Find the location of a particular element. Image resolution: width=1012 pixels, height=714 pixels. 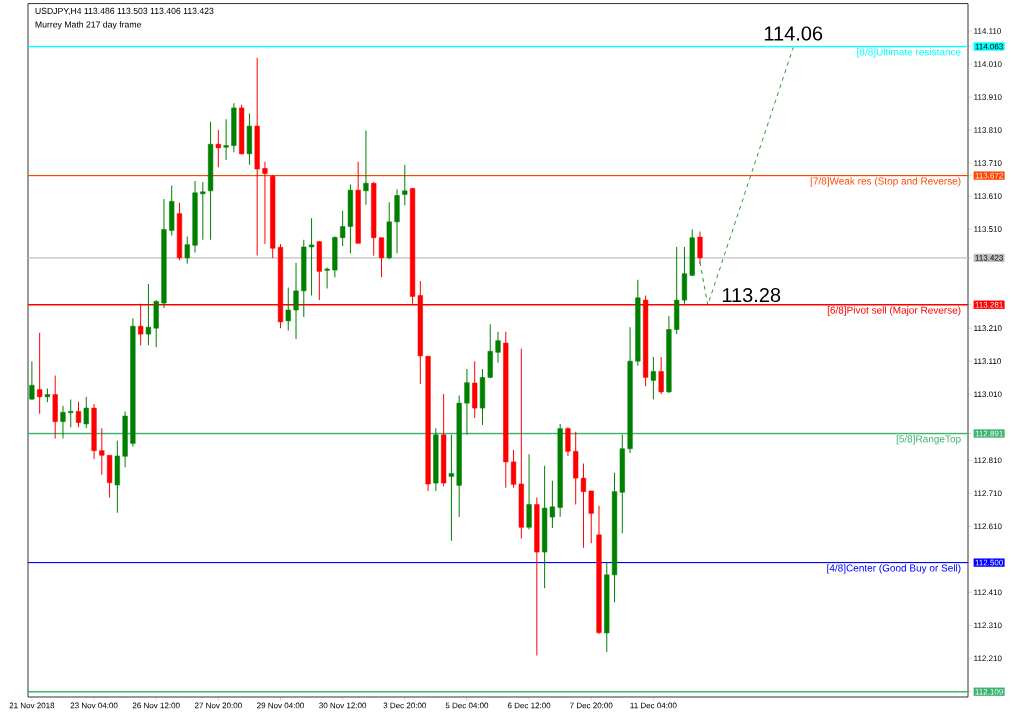

x-tick-label: 26 Nov 12:00 is located at coordinates (156, 705).